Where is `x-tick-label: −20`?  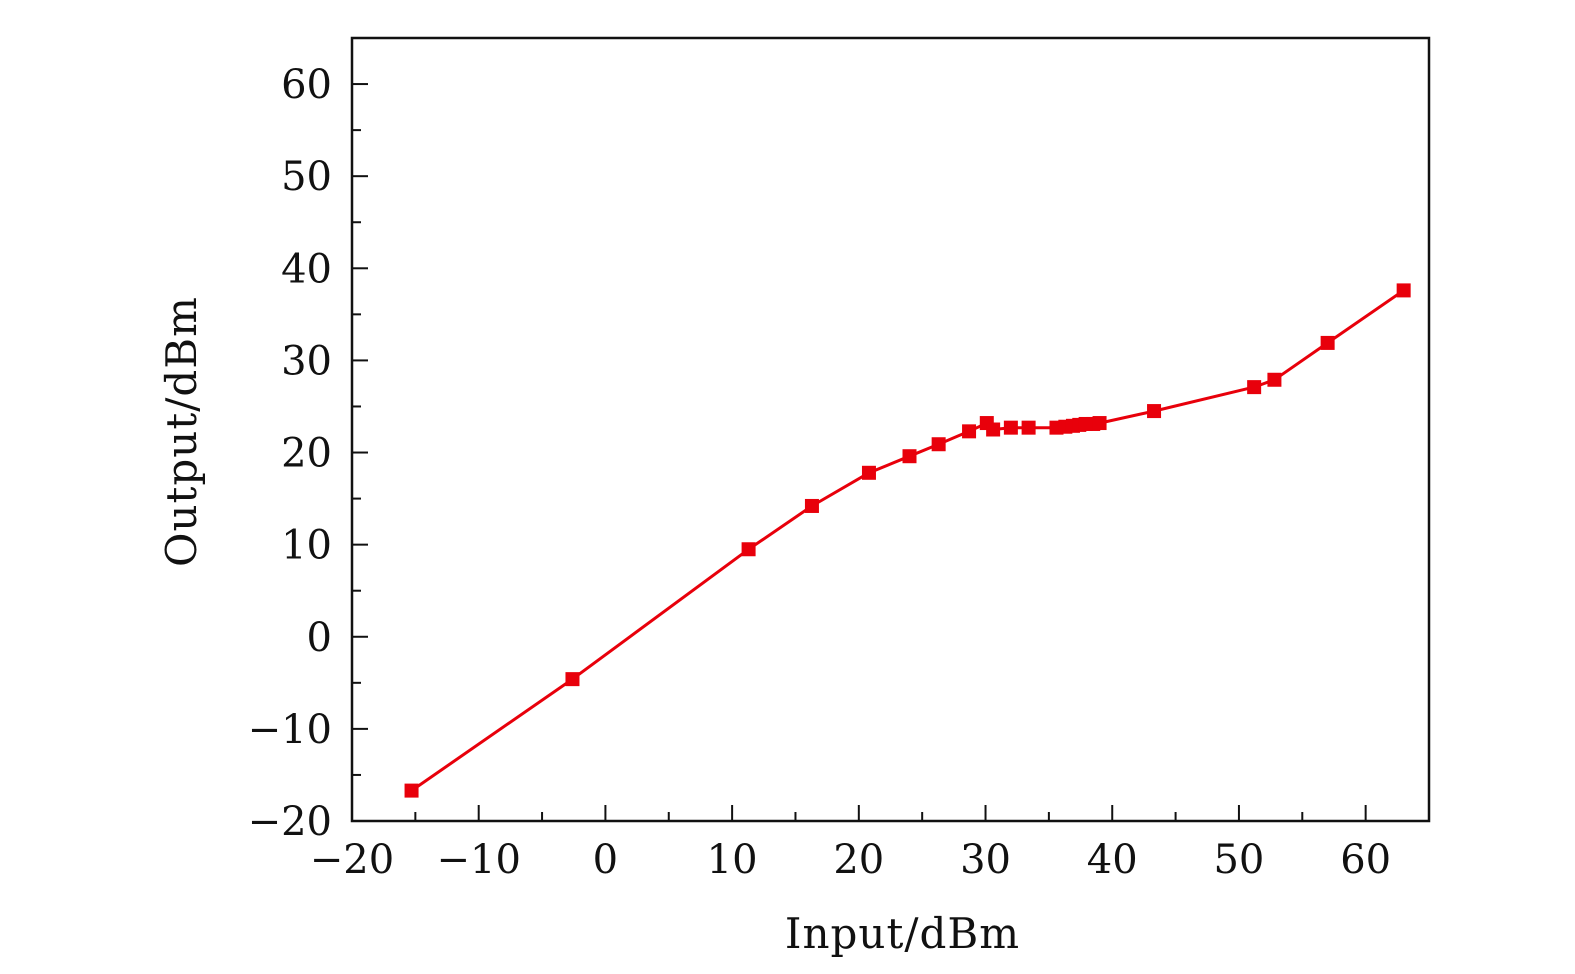 x-tick-label: −20 is located at coordinates (352, 860).